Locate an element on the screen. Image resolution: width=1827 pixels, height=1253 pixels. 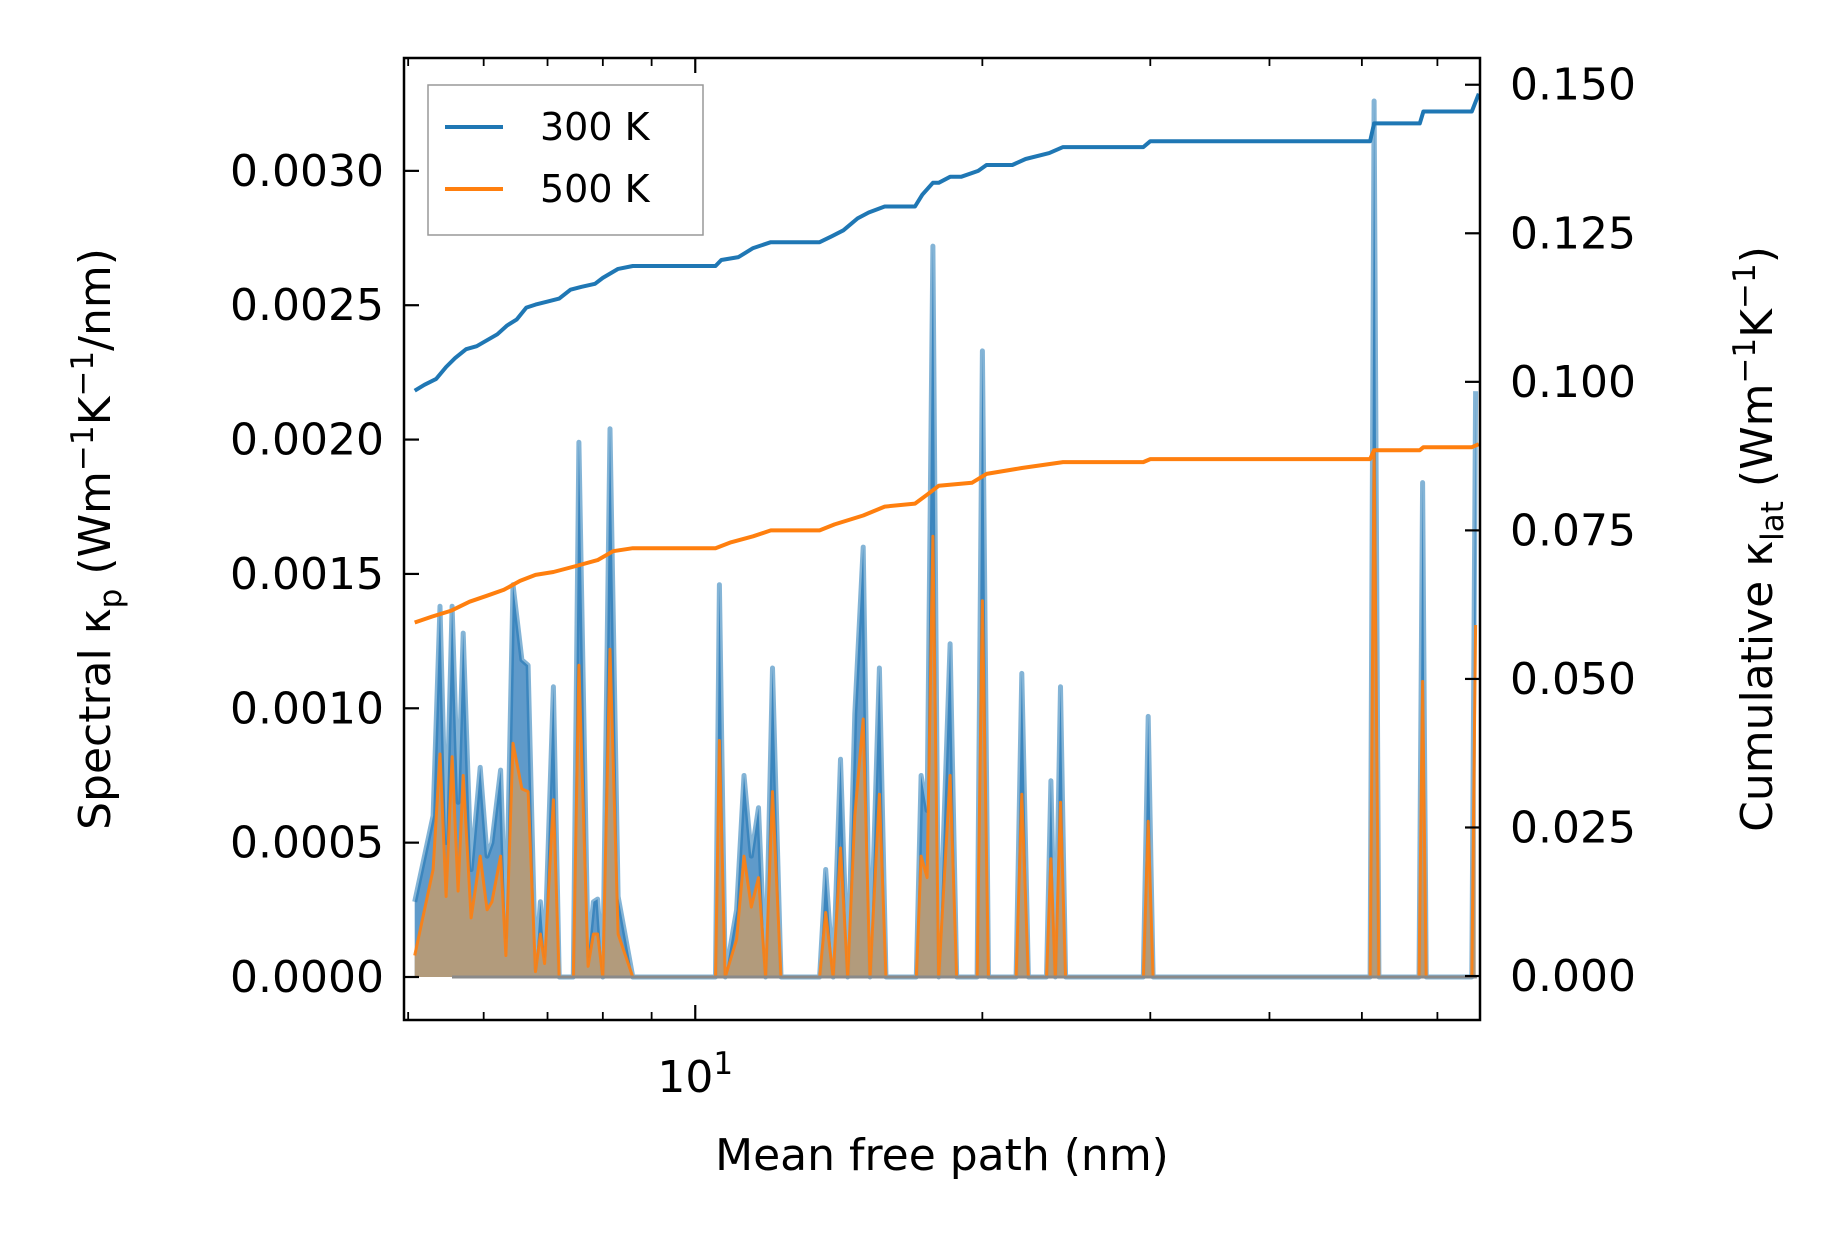
y-right-tick-label: 0.150 is located at coordinates (1573, 85).